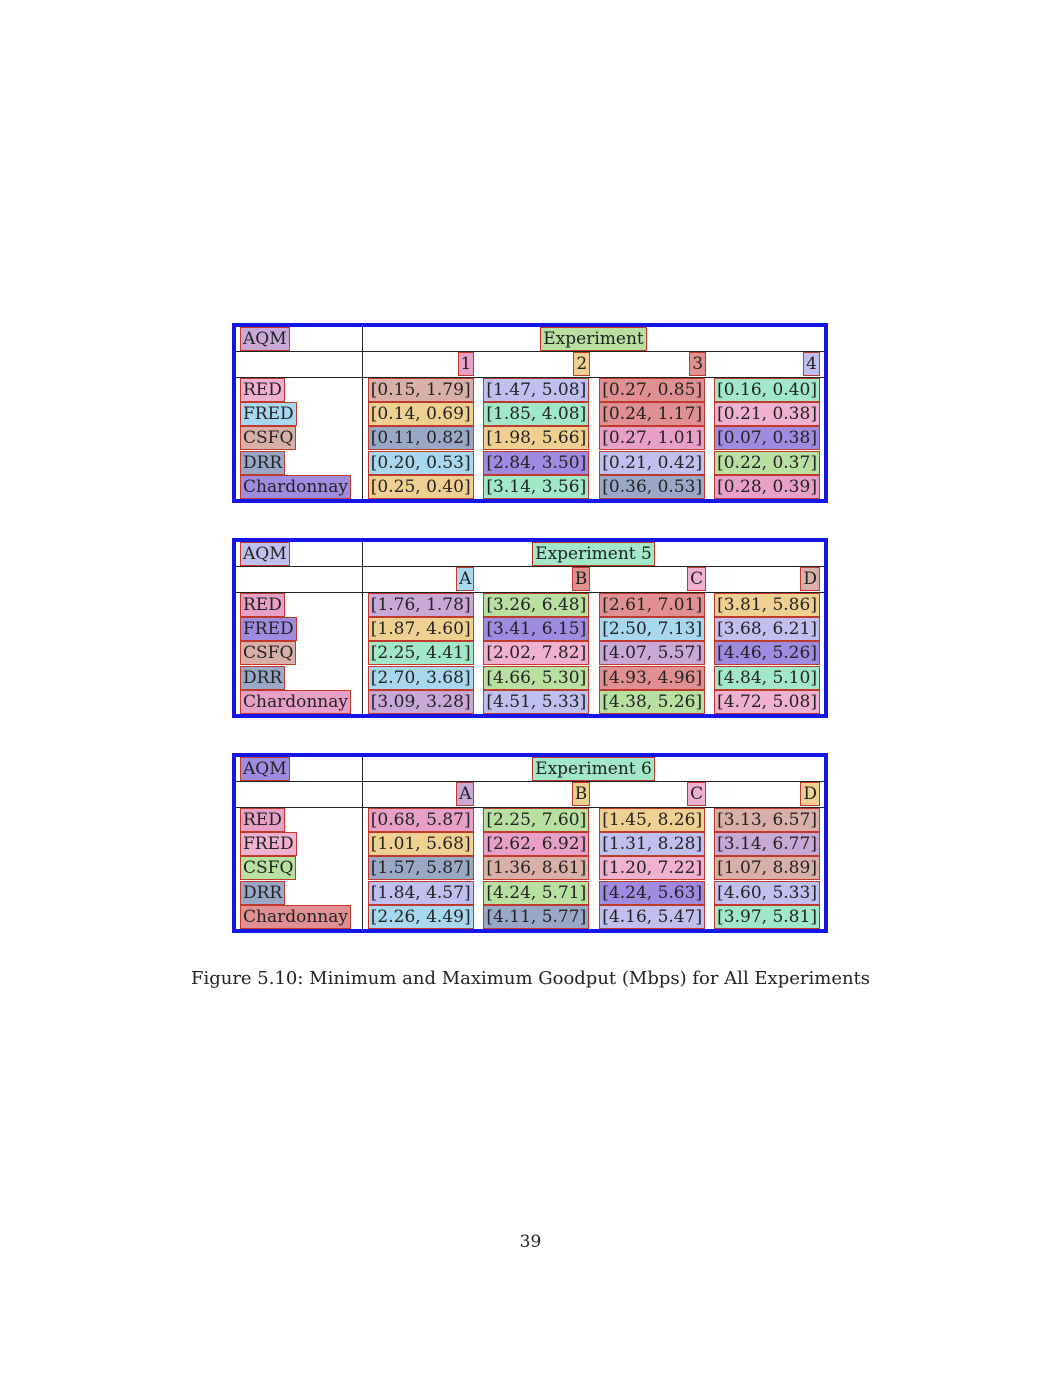  Describe the element at coordinates (581, 794) in the screenshot. I see `column-header: B` at that location.